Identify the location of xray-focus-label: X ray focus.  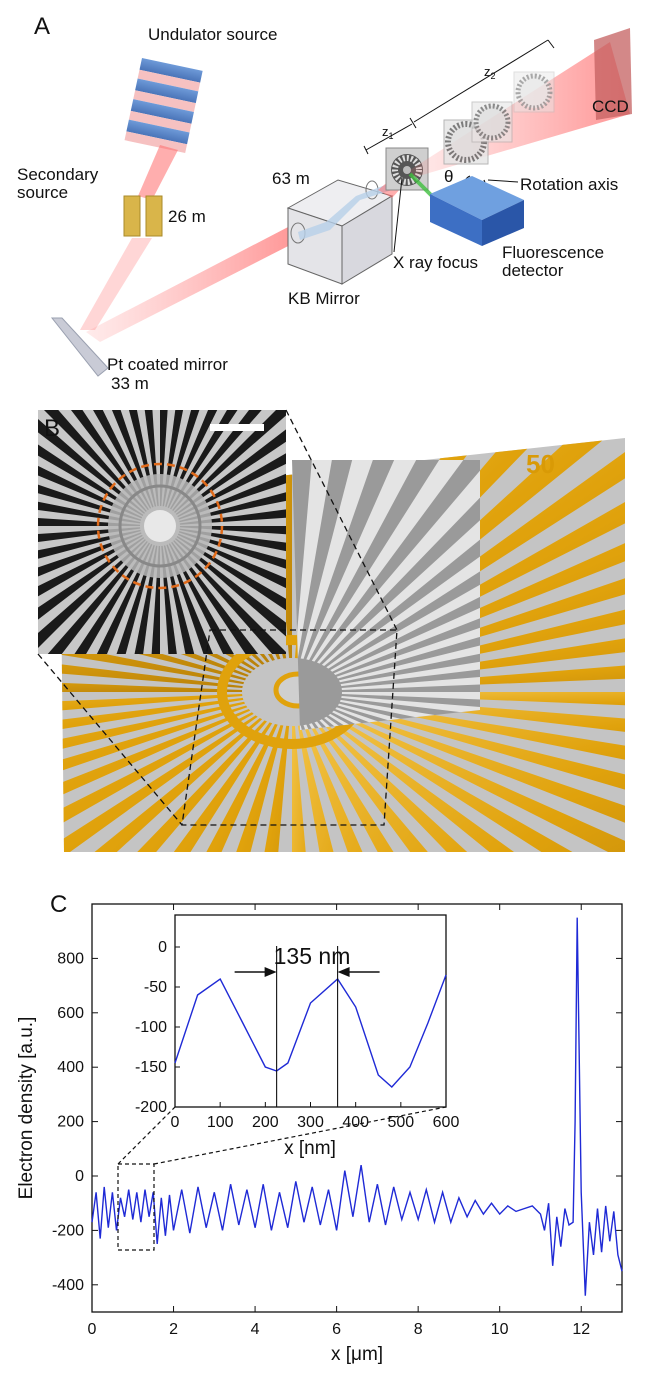
(435, 262).